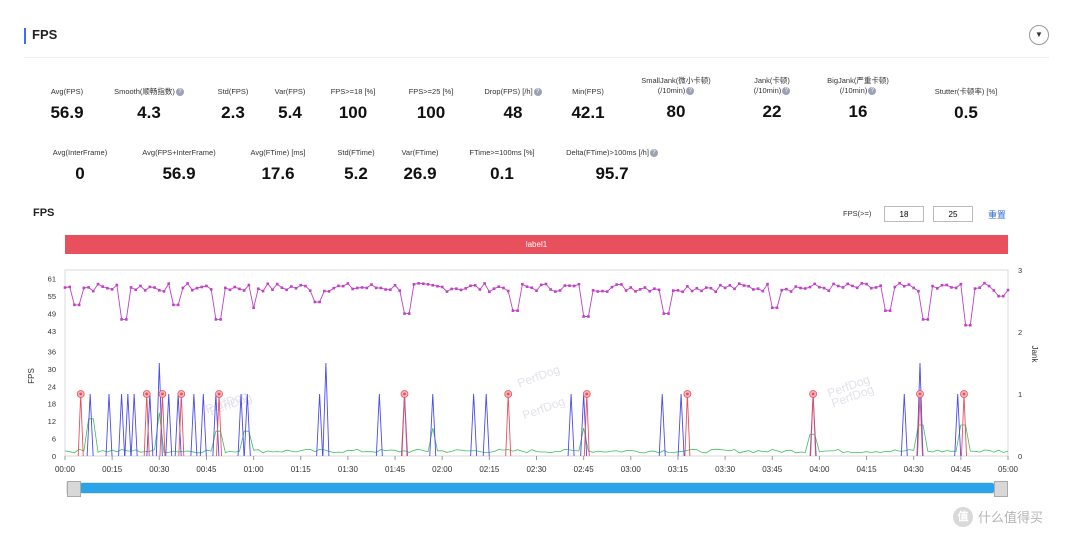 Image resolution: width=1080 pixels, height=537 pixels. What do you see at coordinates (1001, 489) in the screenshot?
I see `time-range-handle-right` at bounding box center [1001, 489].